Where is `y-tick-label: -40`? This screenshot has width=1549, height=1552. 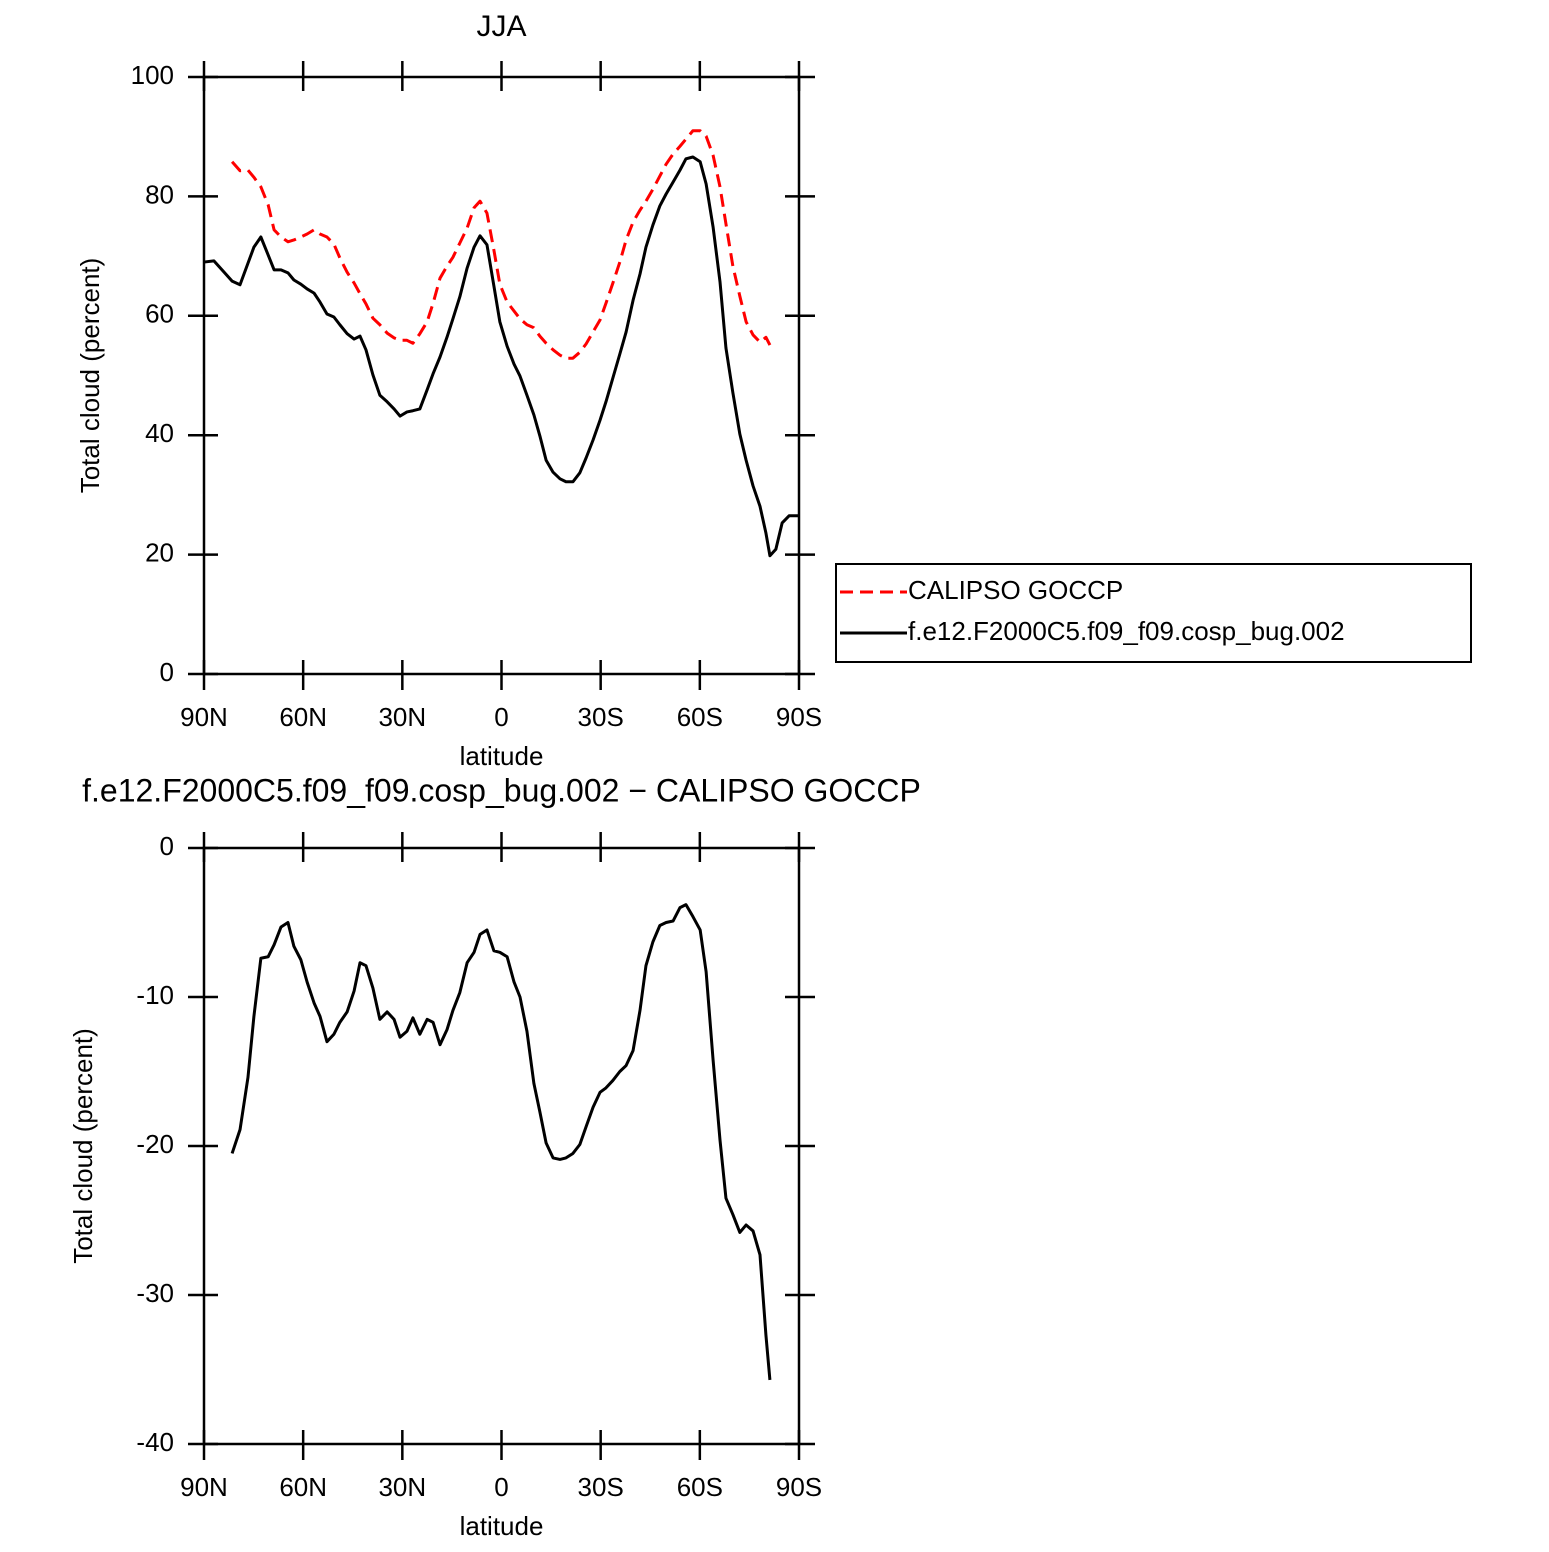 y-tick-label: -40 is located at coordinates (155, 1442).